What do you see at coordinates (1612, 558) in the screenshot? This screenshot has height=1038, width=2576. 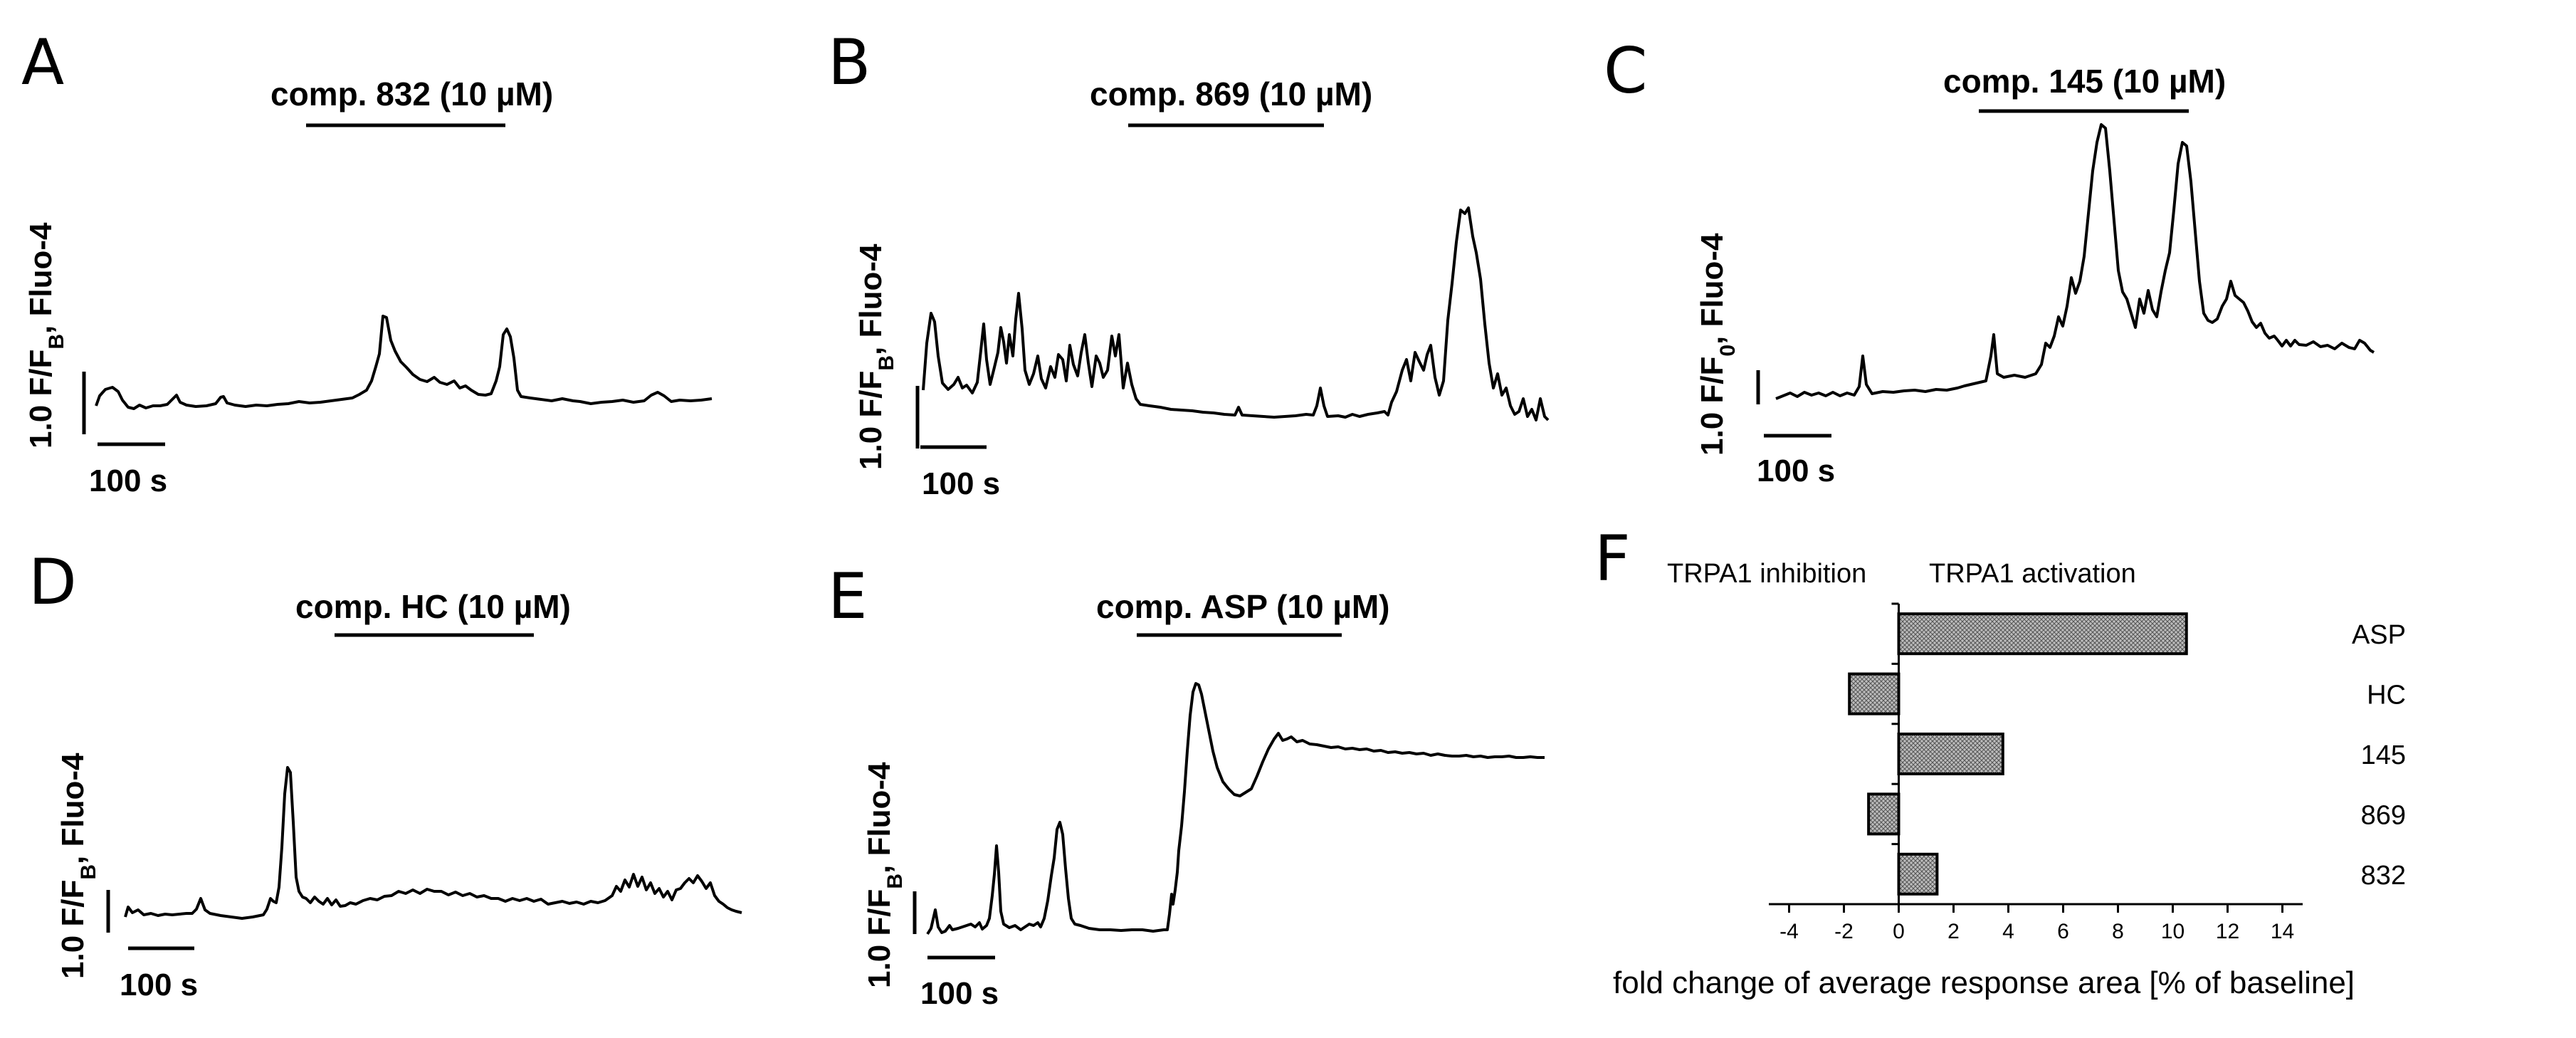 I see `panel-letter: F` at bounding box center [1612, 558].